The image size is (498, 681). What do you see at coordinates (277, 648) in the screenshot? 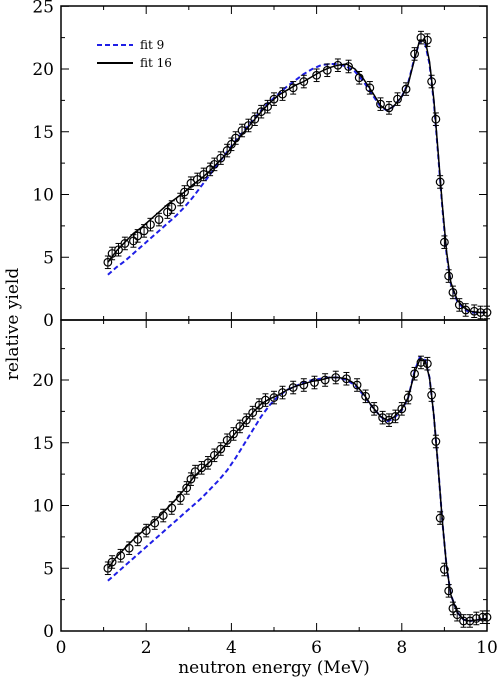
I see `x-tick-labels: 0 2 4 6 8 10` at bounding box center [277, 648].